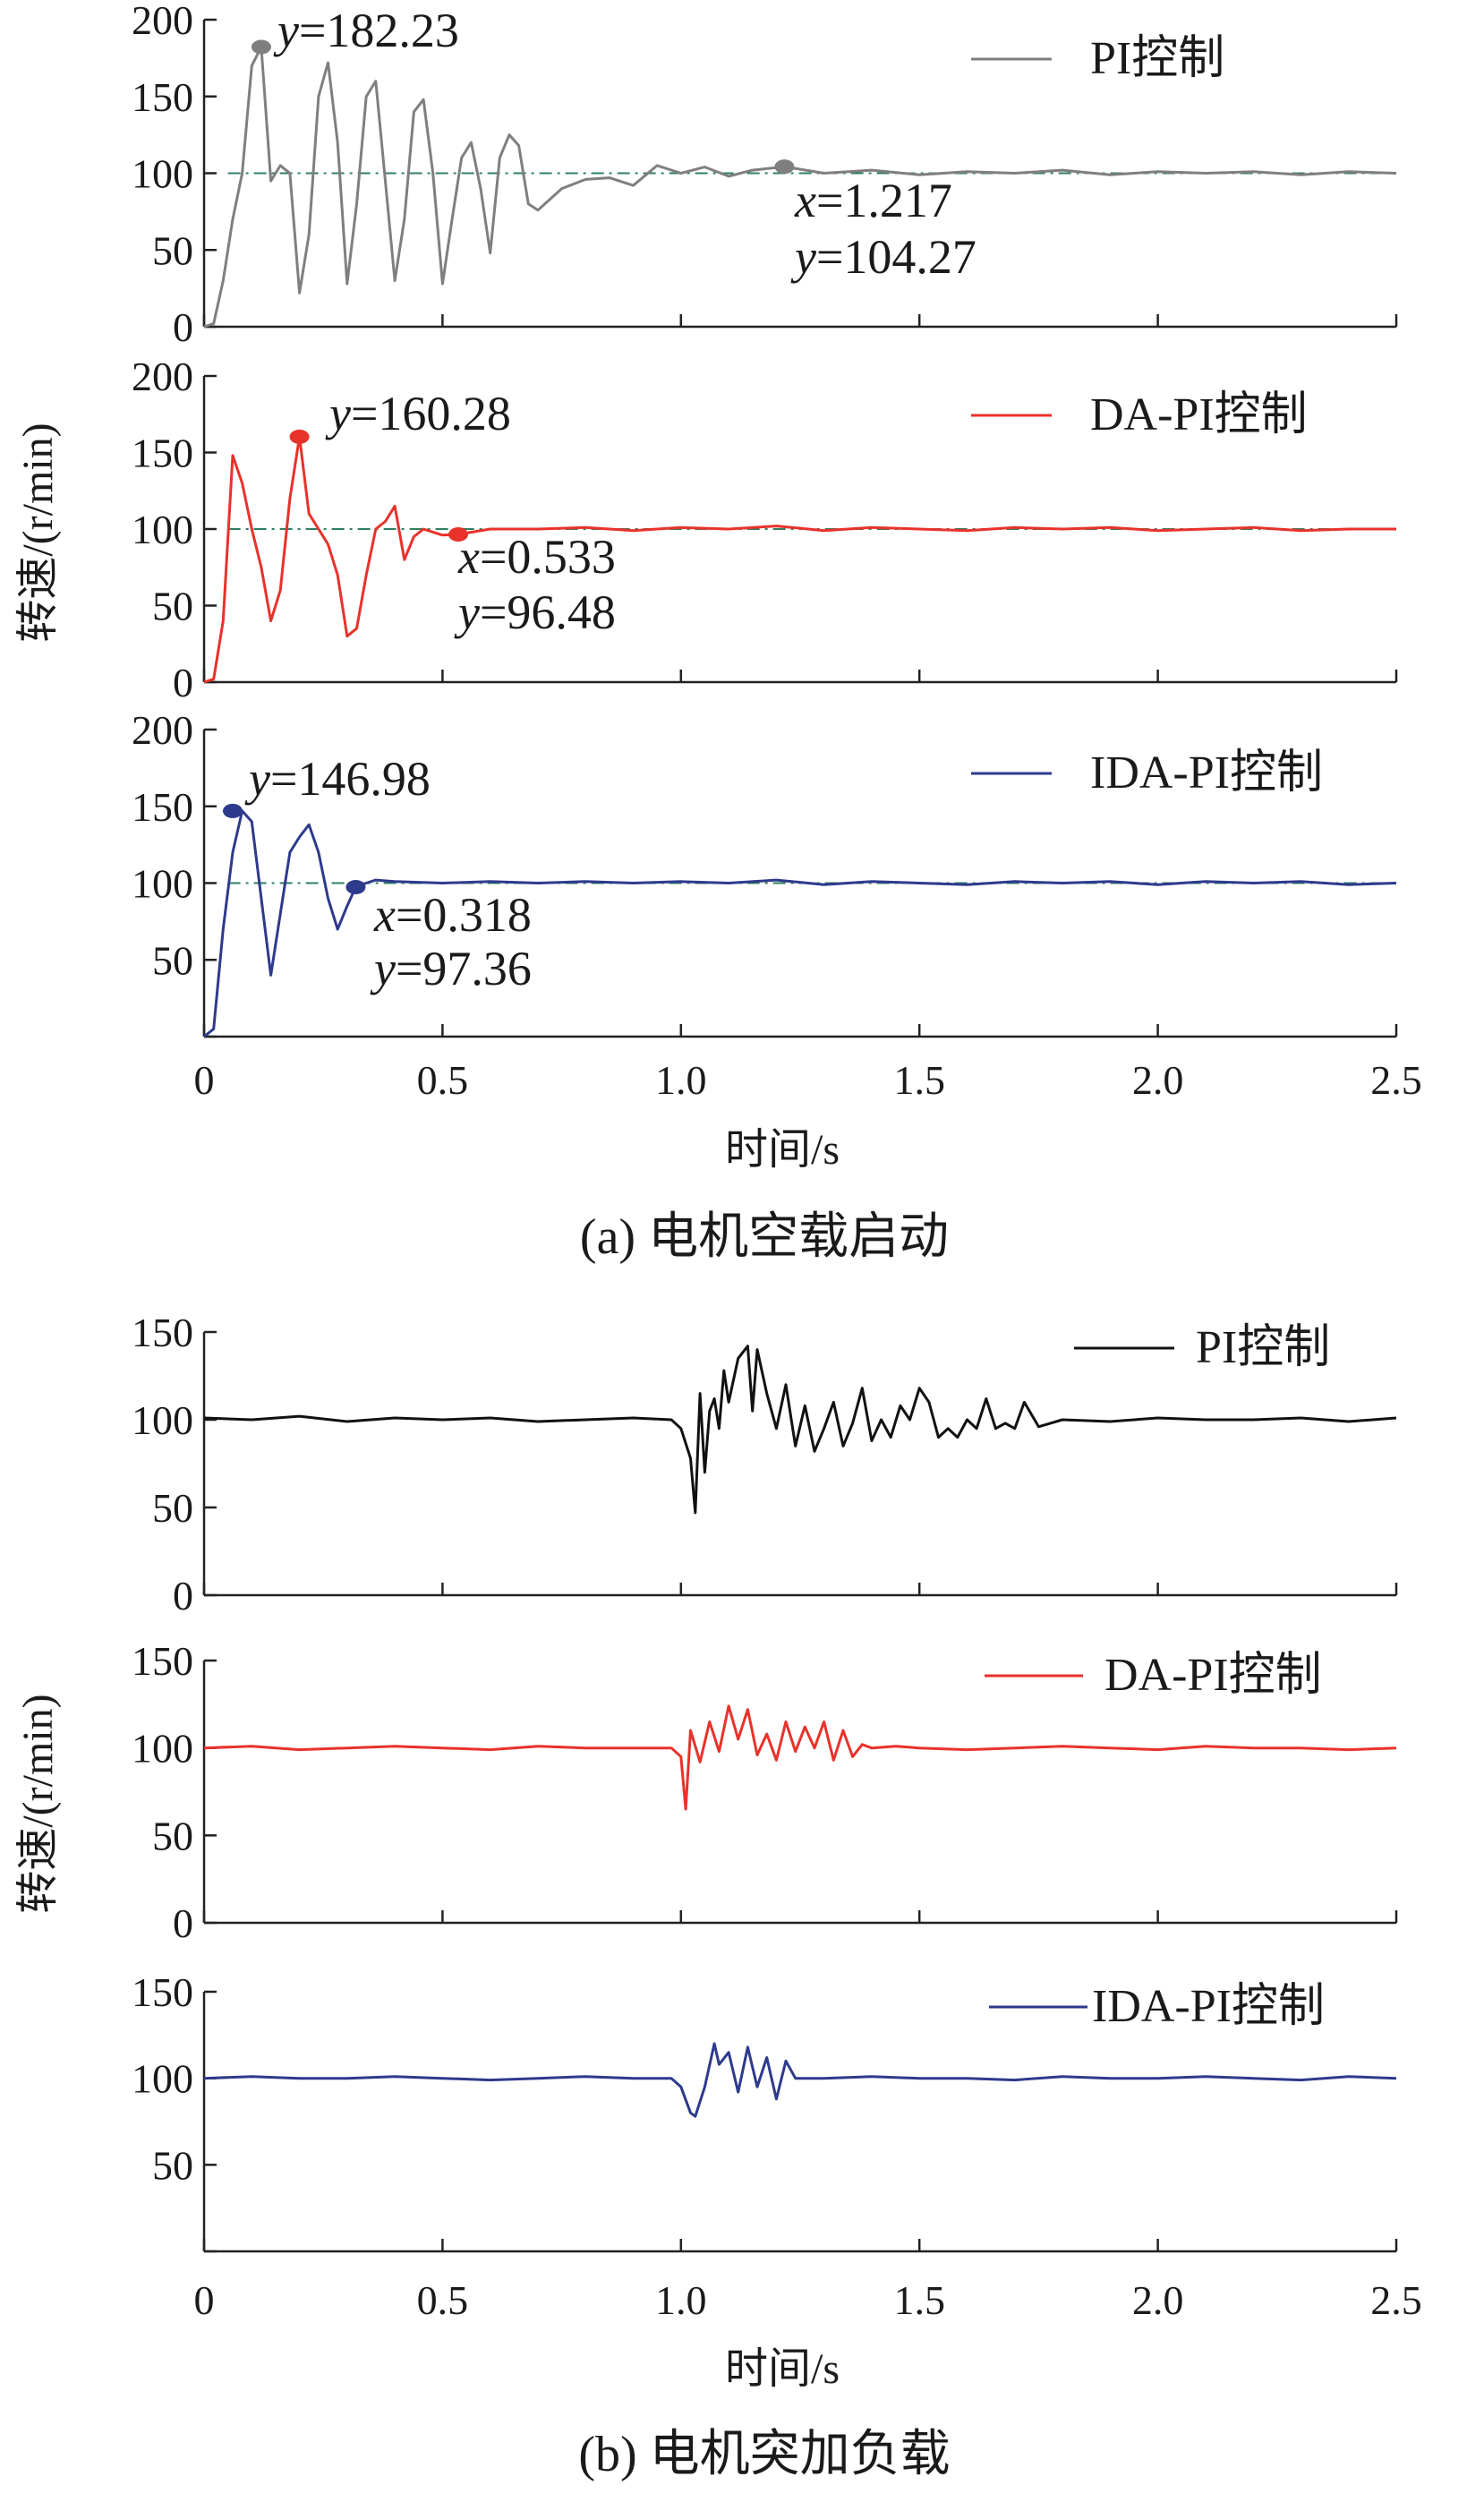 The image size is (1484, 2502). I want to click on annotation-value: =1.217, so click(884, 201).